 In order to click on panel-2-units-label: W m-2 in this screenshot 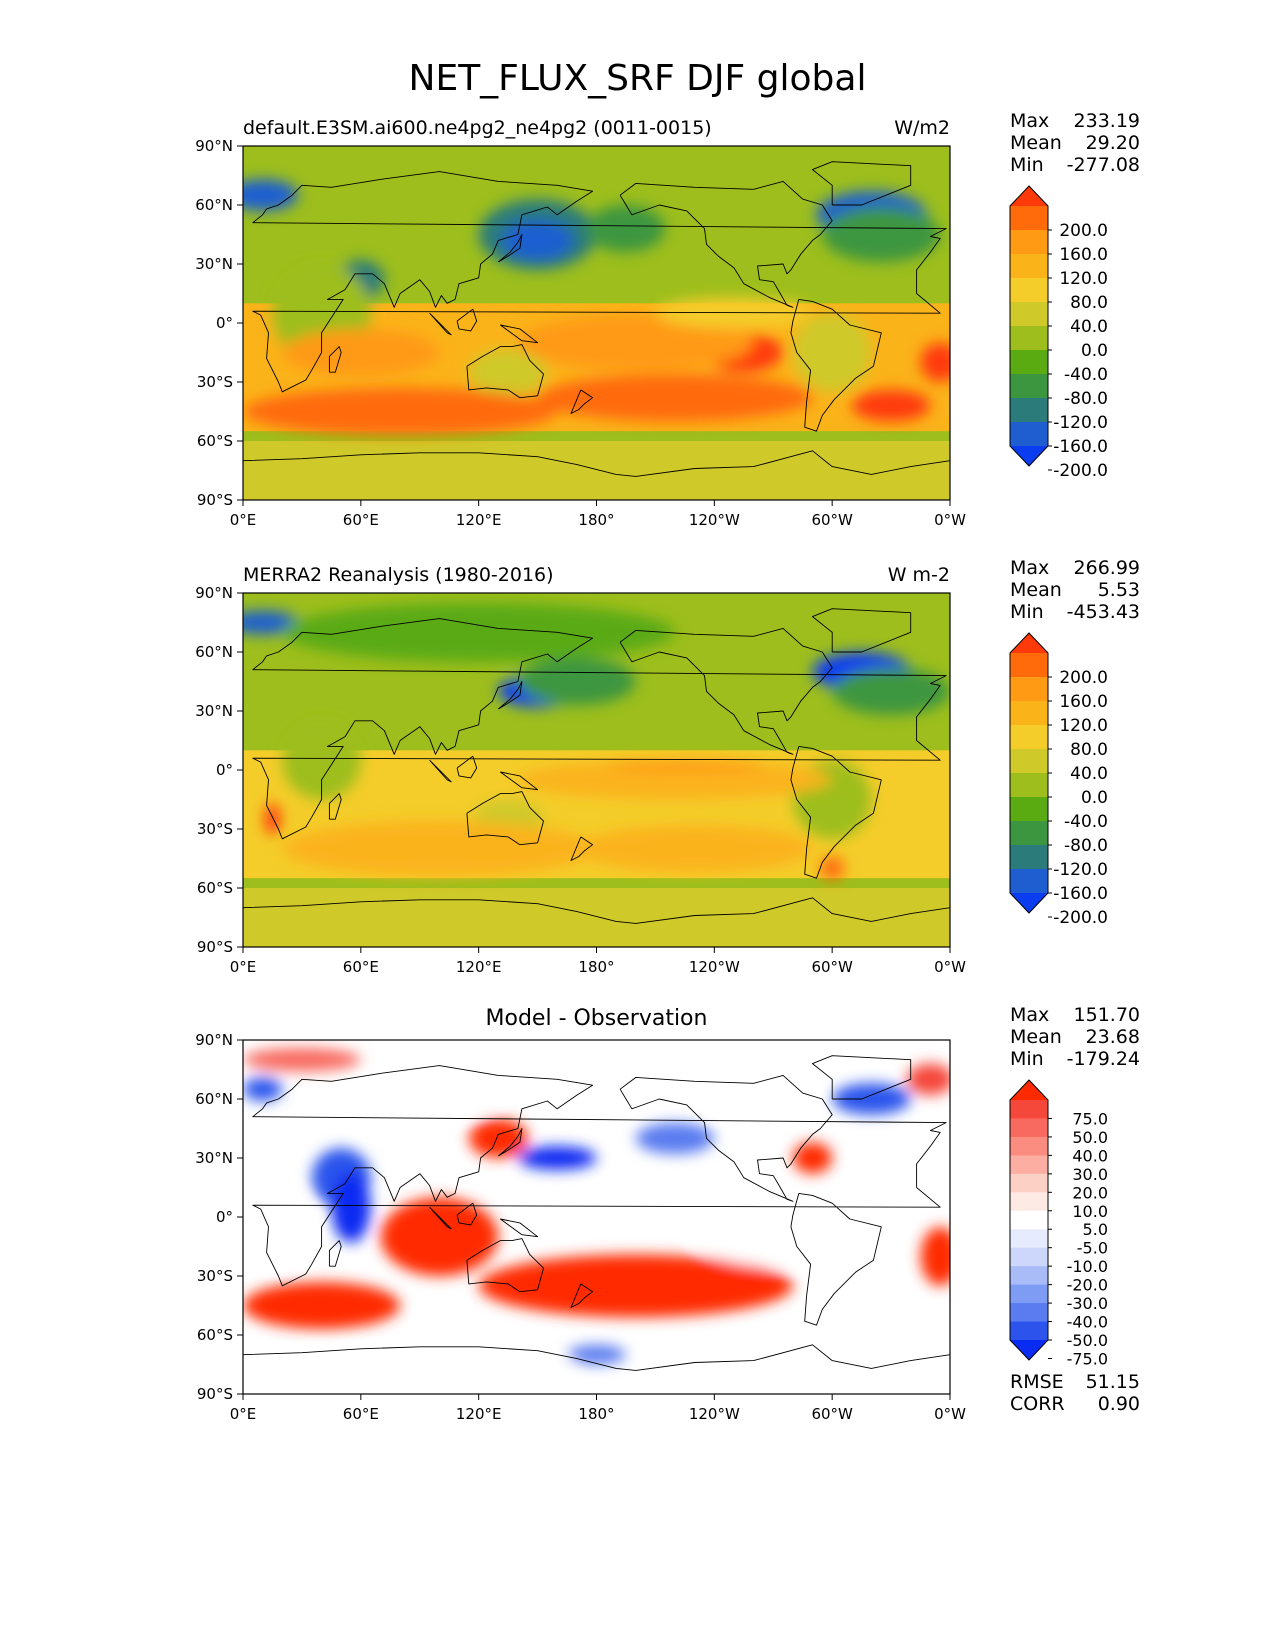, I will do `click(918, 575)`.